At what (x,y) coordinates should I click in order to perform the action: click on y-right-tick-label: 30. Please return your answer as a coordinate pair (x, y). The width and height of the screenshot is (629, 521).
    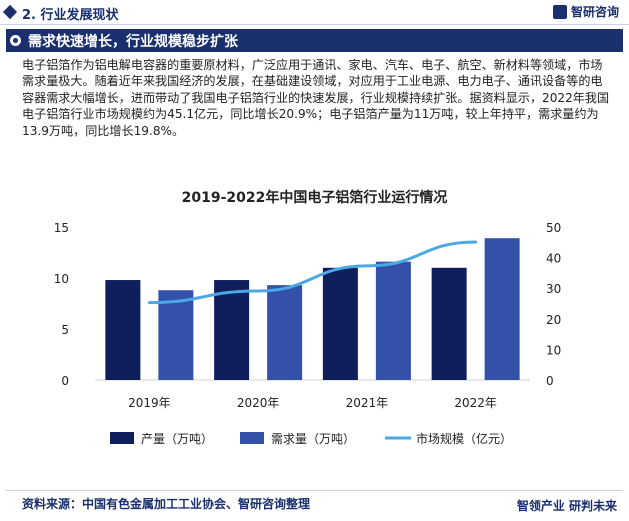
    Looking at the image, I should click on (553, 289).